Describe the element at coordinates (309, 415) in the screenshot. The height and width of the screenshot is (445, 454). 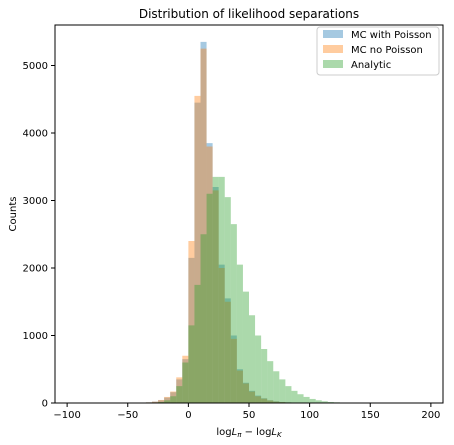
I see `x-tick-label: 100` at that location.